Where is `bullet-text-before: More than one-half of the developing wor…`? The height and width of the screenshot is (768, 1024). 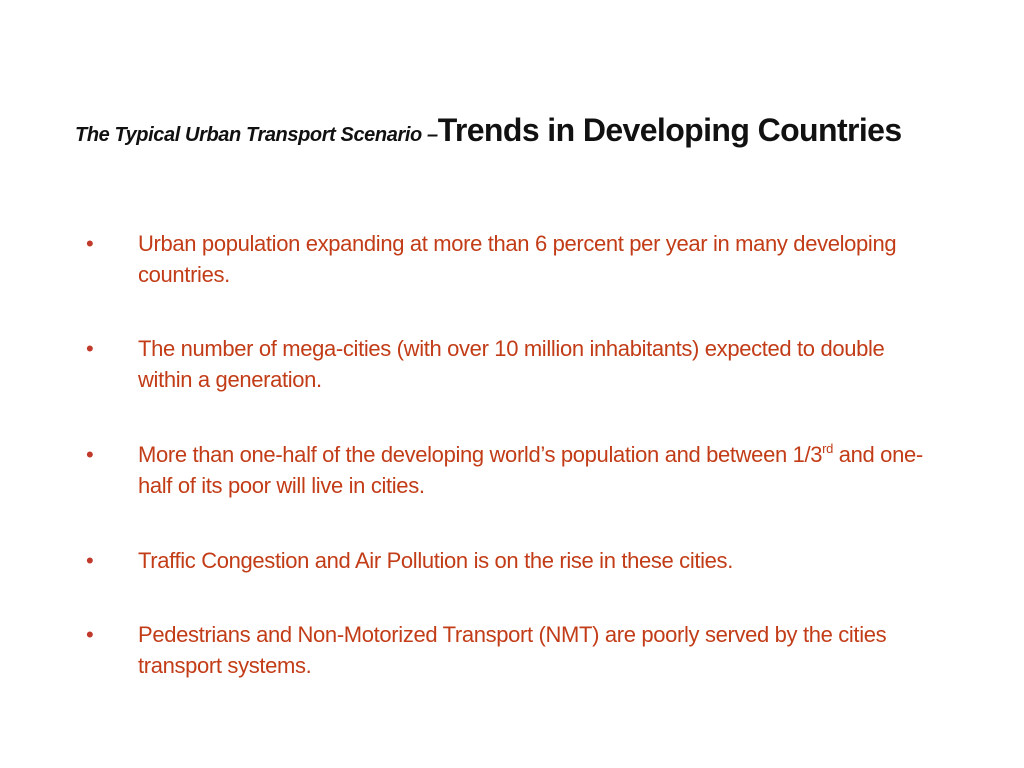 bullet-text-before: More than one-half of the developing wor… is located at coordinates (480, 454).